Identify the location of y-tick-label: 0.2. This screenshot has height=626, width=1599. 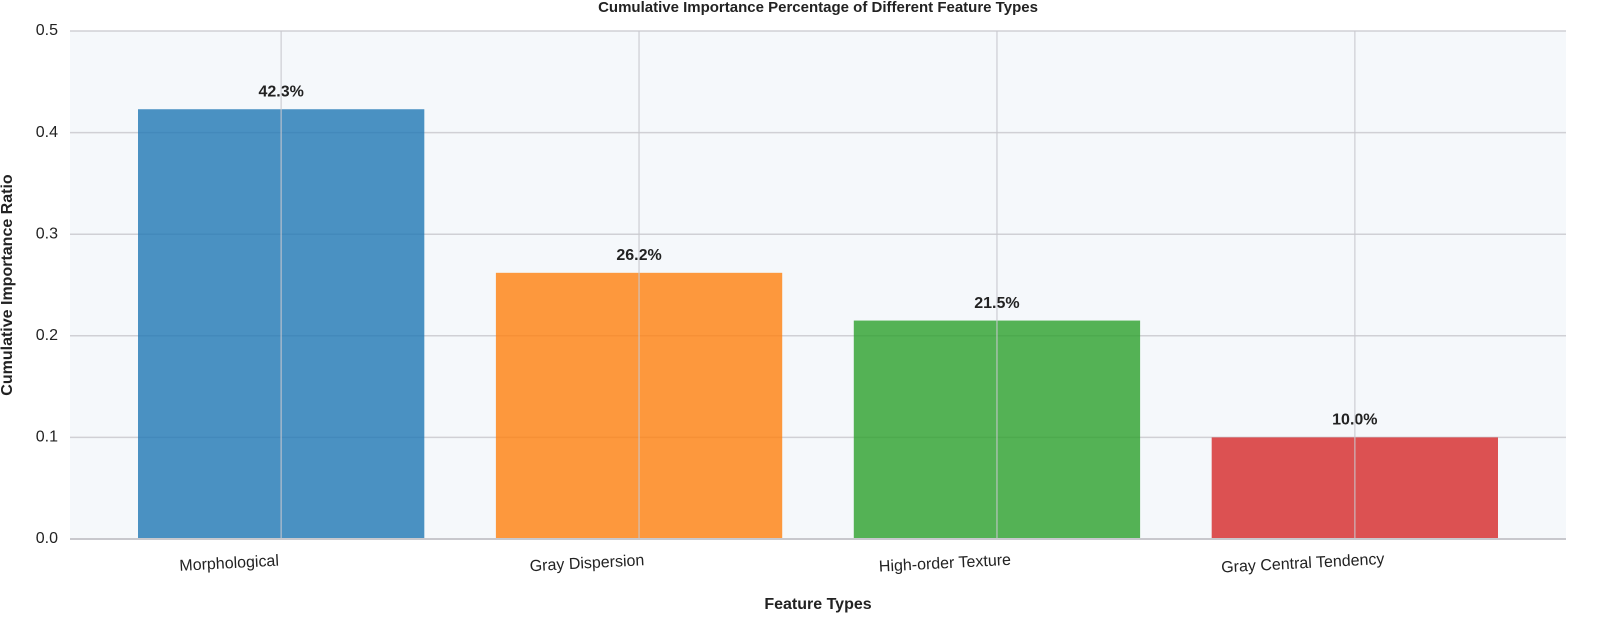
(47, 335).